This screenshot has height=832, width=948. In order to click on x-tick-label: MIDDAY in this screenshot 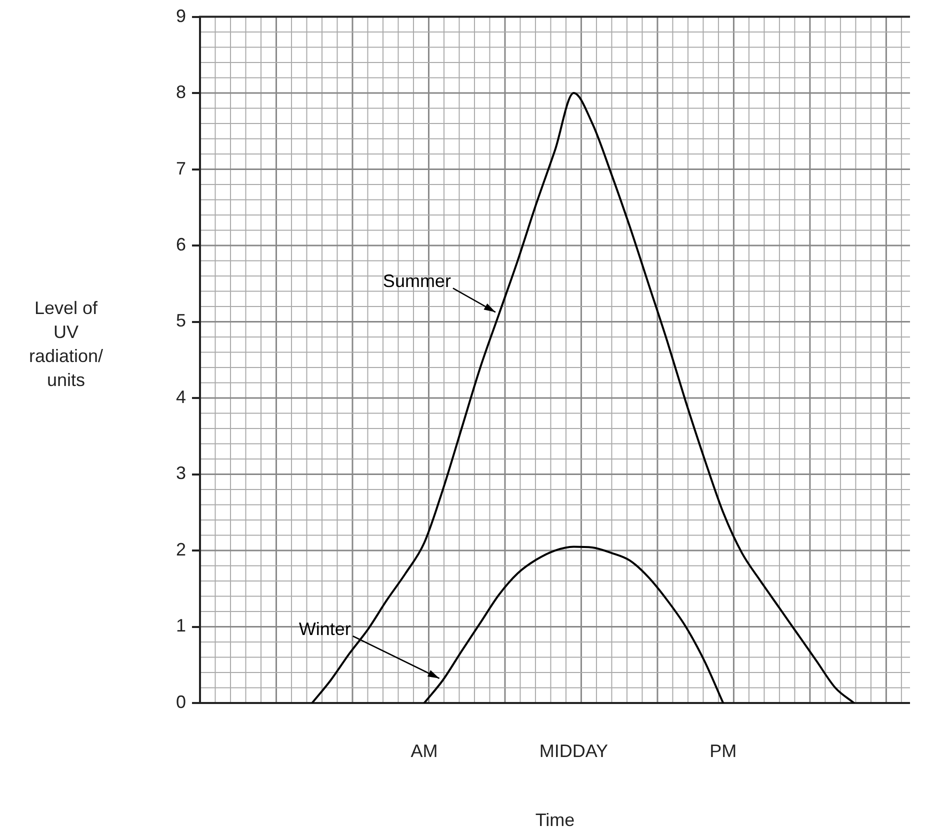, I will do `click(573, 750)`.